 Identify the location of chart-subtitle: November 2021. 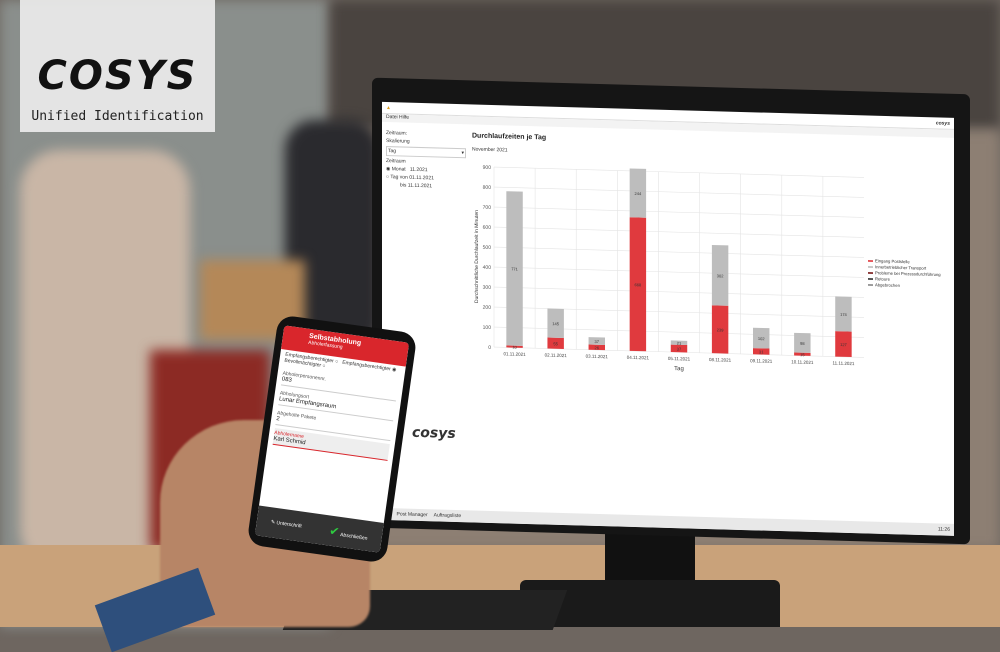
(490, 150).